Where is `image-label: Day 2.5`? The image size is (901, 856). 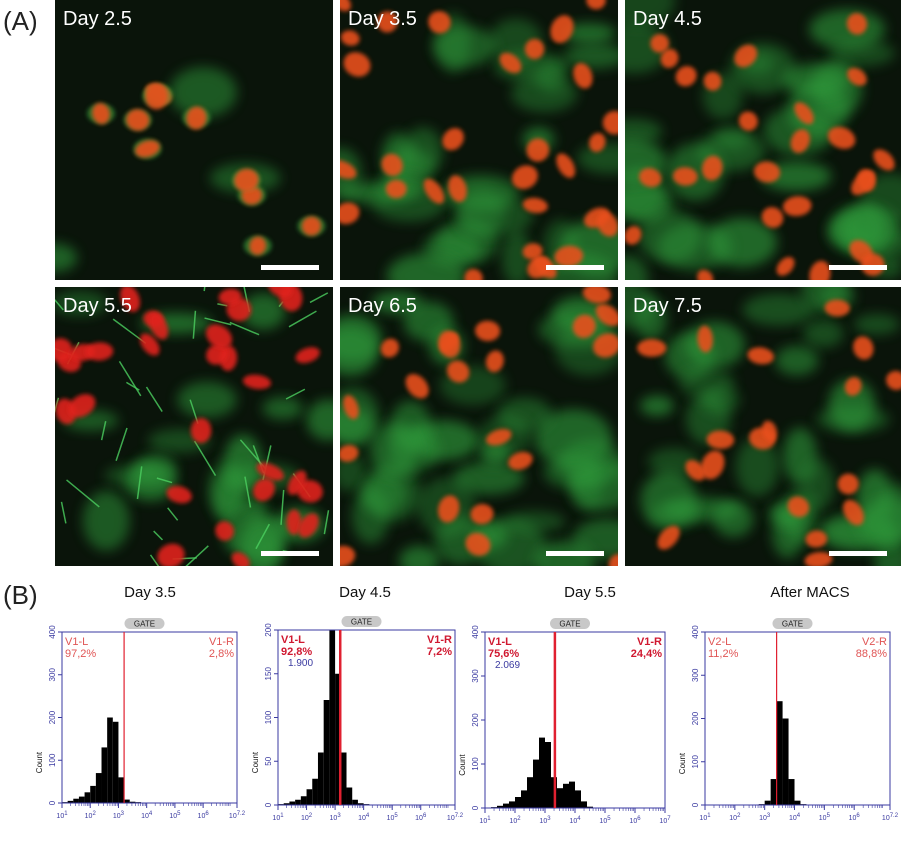 image-label: Day 2.5 is located at coordinates (97, 19).